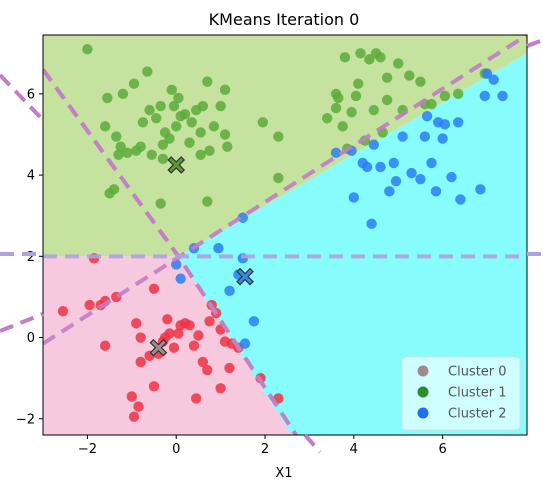  Describe the element at coordinates (442, 449) in the screenshot. I see `x-tick-label: 6` at that location.